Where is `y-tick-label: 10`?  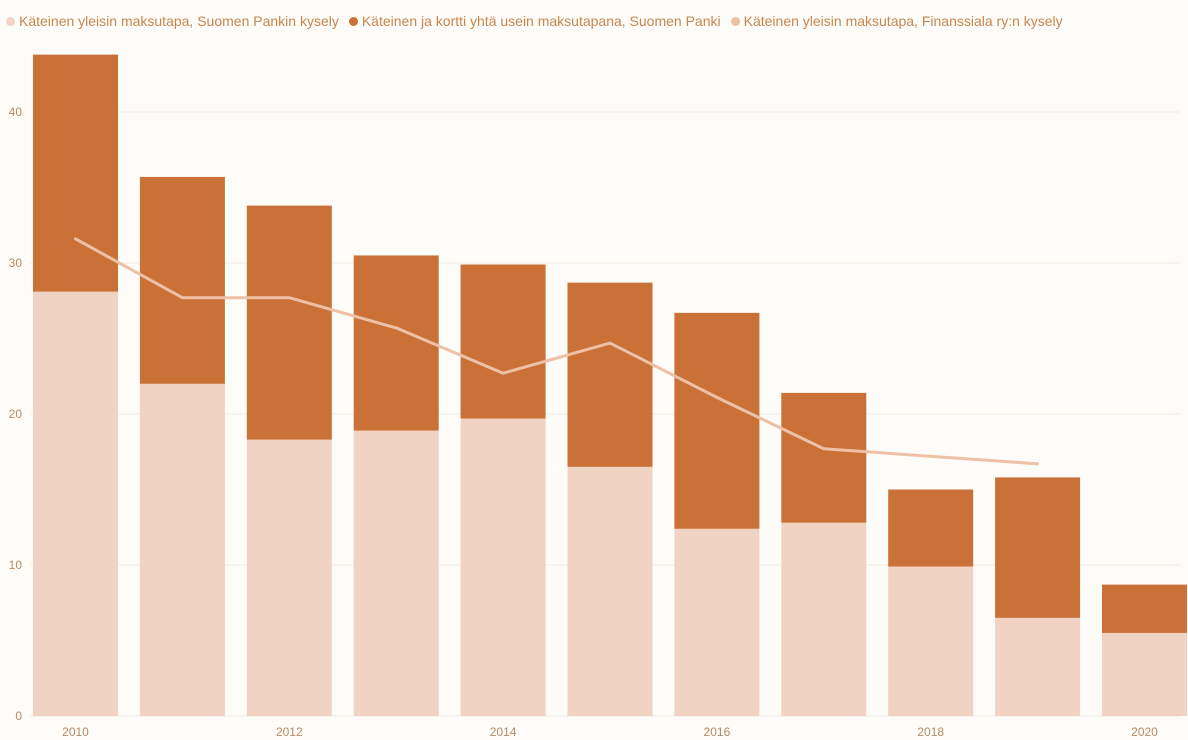 y-tick-label: 10 is located at coordinates (16, 565).